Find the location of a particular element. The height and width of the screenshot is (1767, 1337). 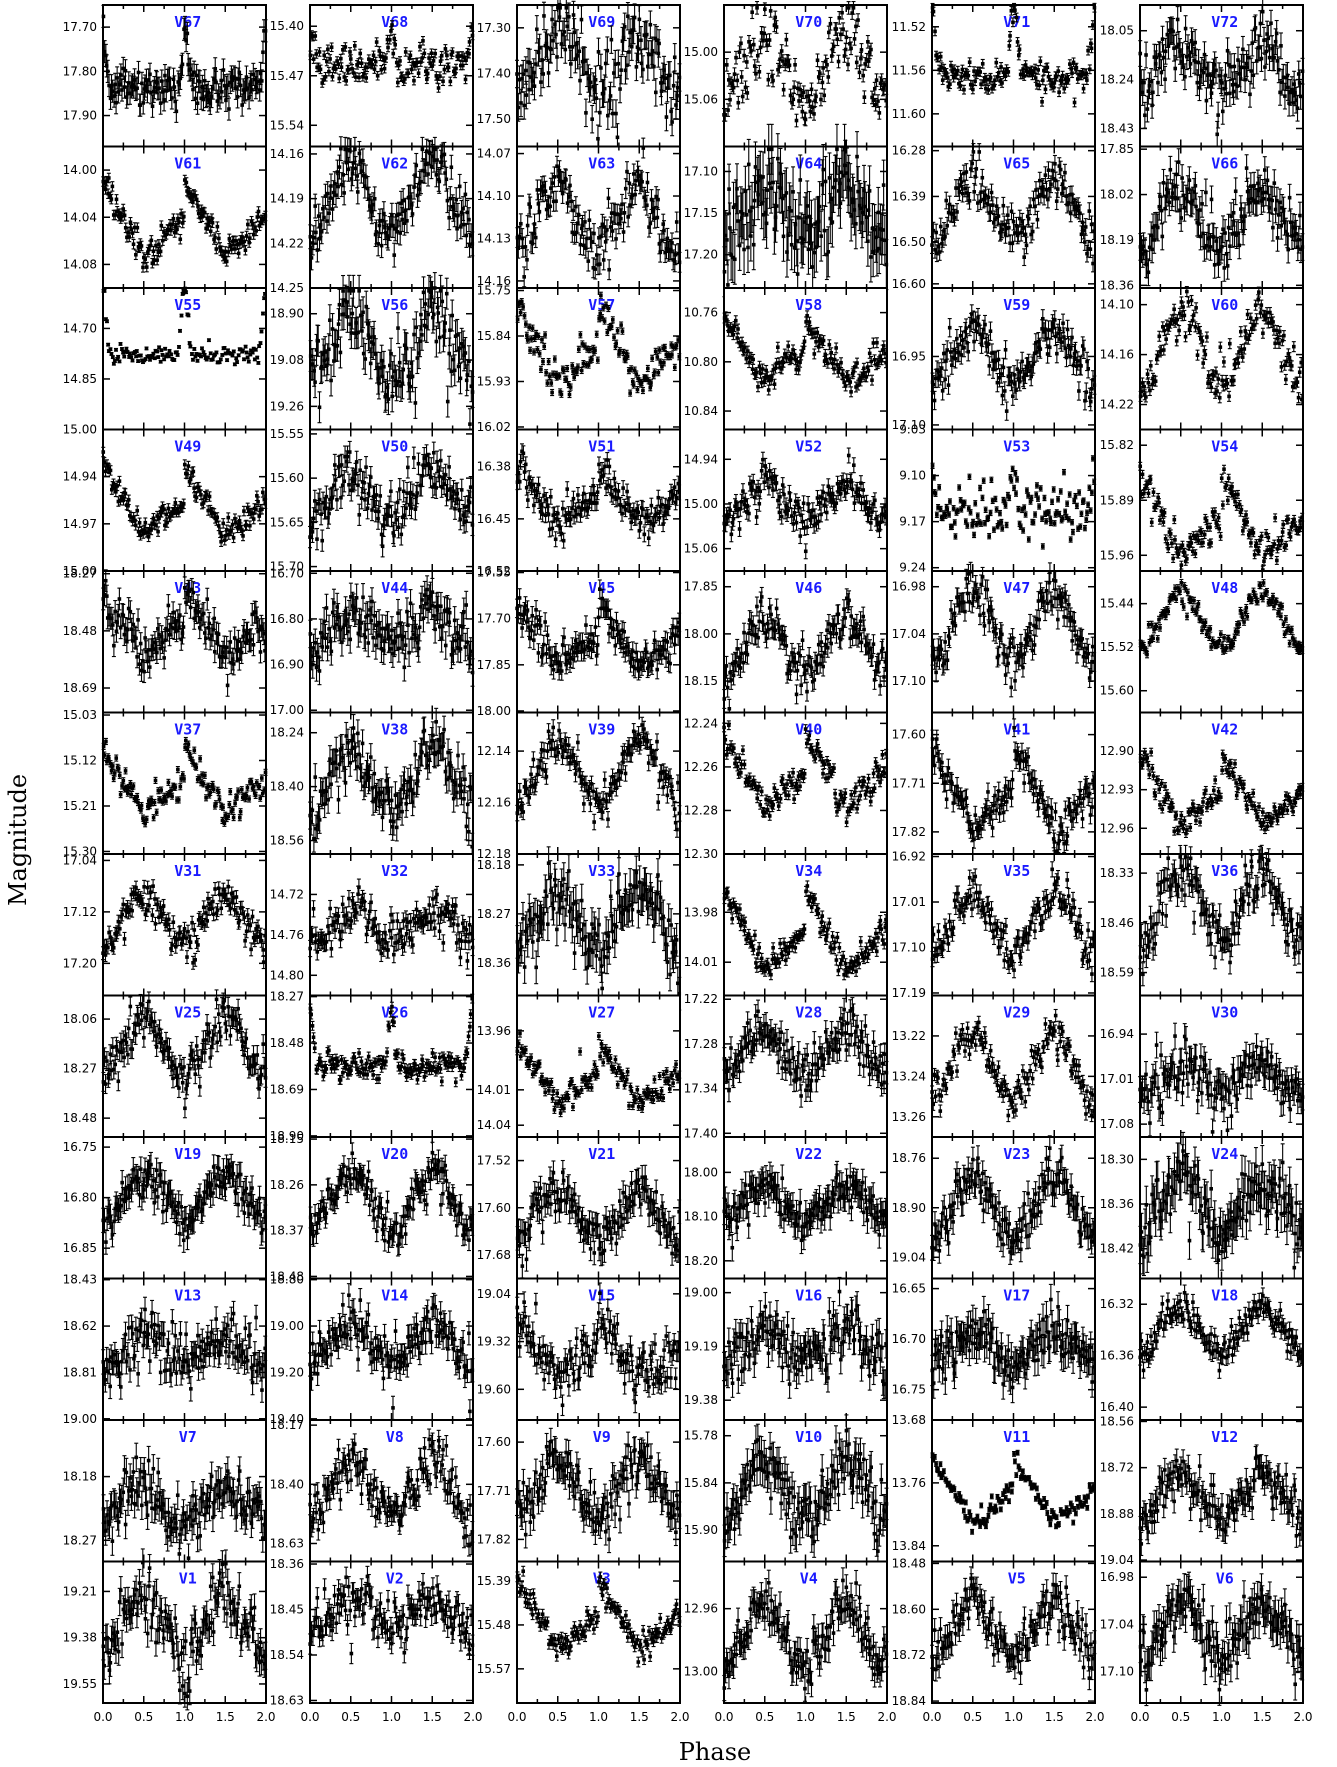

y-tick-label: 18.24 is located at coordinates (1117, 80).